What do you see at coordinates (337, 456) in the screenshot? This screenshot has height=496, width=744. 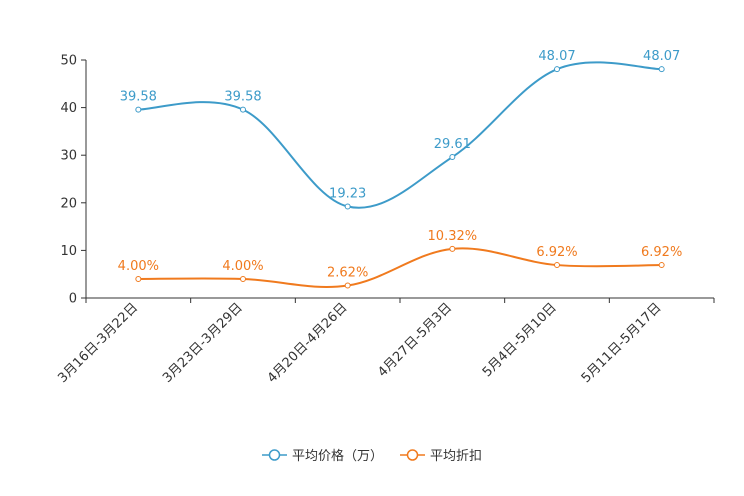 I see `legend-label: 平均价格（万）` at bounding box center [337, 456].